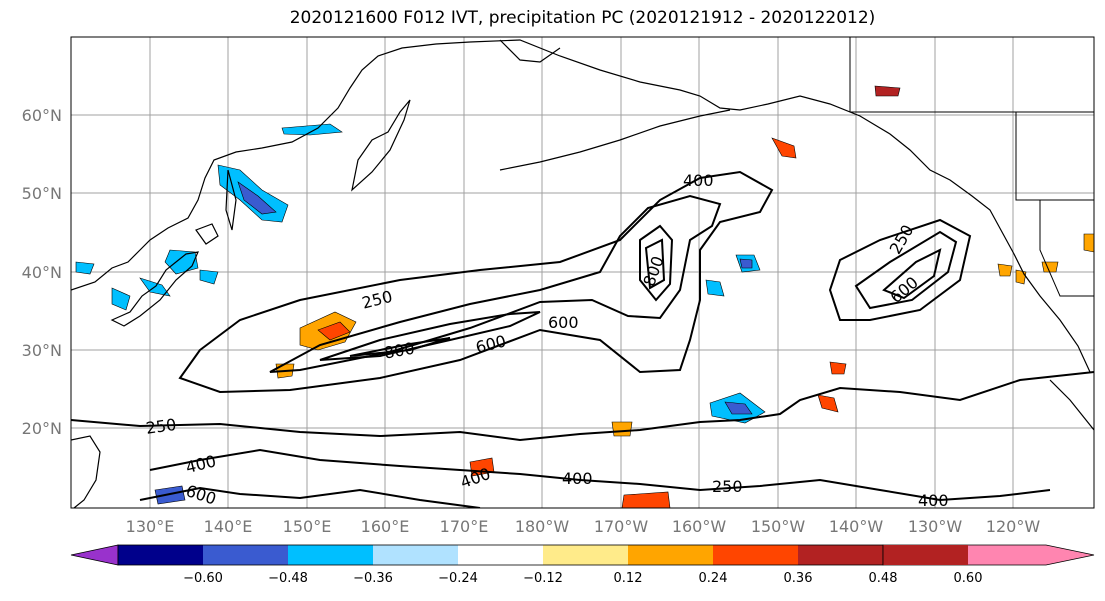 This screenshot has height=601, width=1105. Describe the element at coordinates (310, 497) in the screenshot. I see `ivt-contour-600-south` at that location.